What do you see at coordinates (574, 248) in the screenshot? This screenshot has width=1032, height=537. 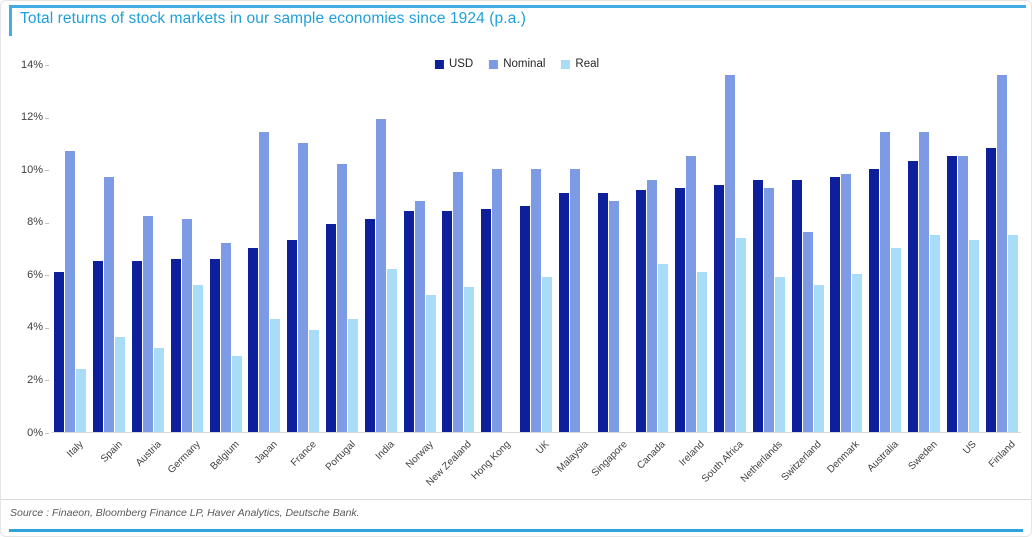 I see `bar-group-malaysia` at bounding box center [574, 248].